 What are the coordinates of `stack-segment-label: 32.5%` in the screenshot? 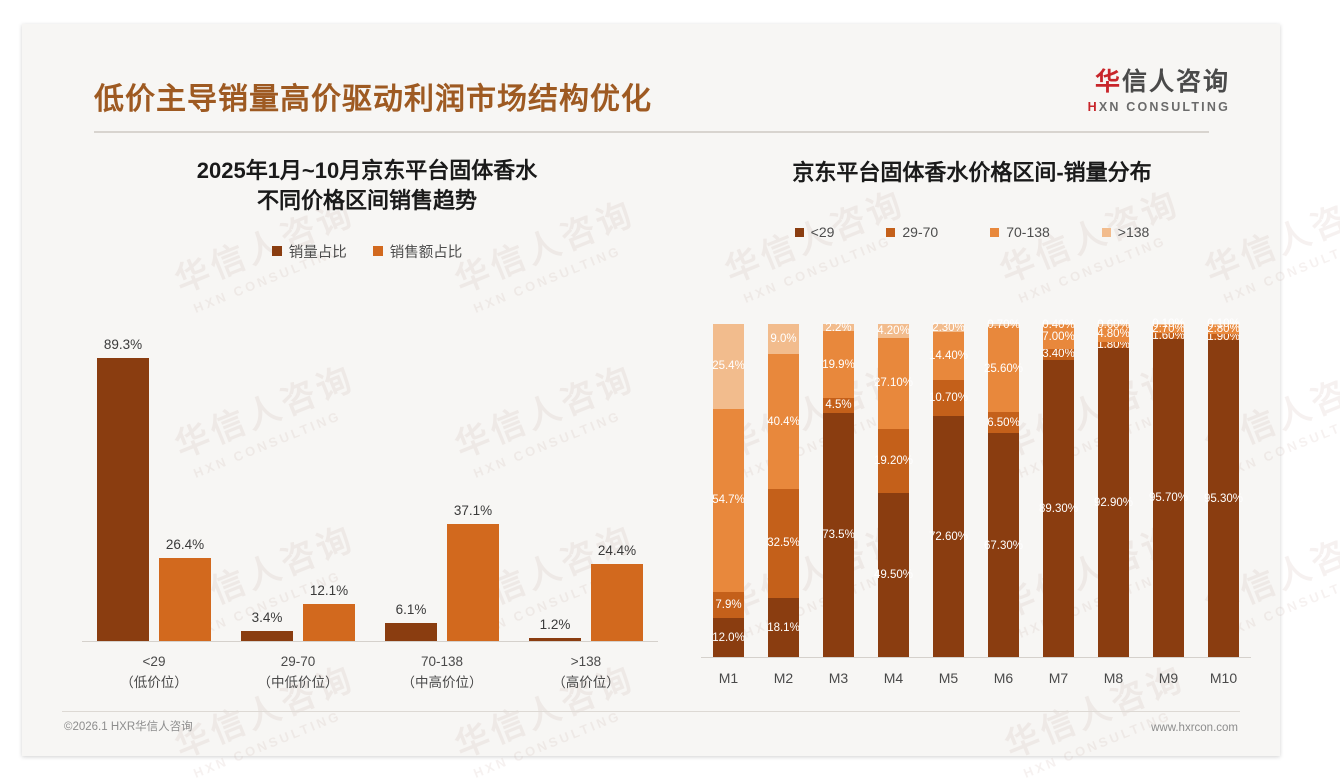 It's located at (783, 543).